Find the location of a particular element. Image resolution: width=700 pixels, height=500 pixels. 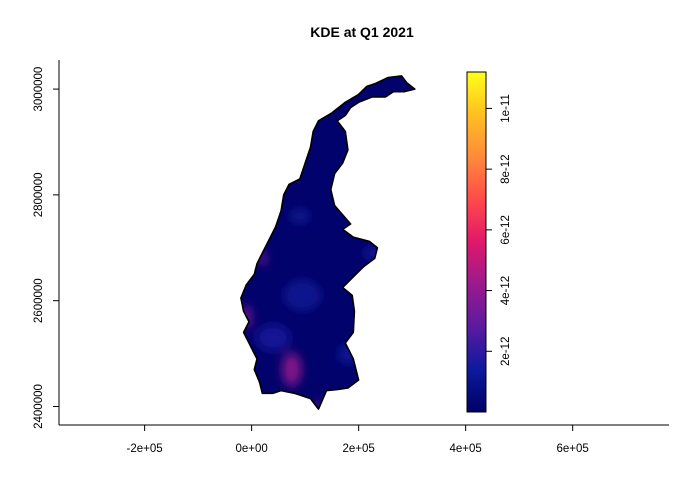

colorbar-tick-label: 2e-12 is located at coordinates (506, 351).